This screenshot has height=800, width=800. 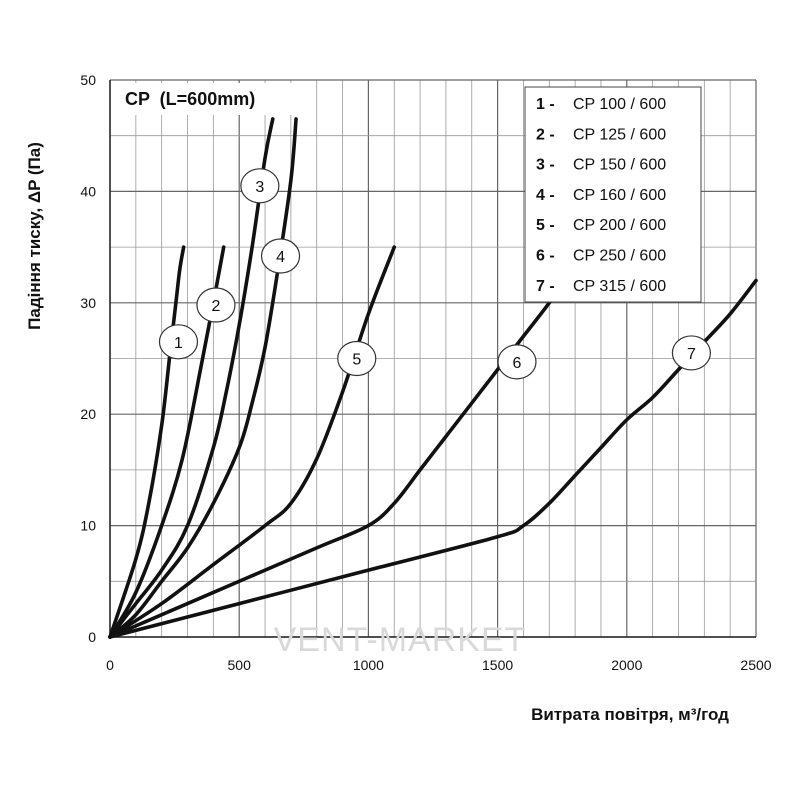 I want to click on legend-number: 7 -, so click(x=545, y=286).